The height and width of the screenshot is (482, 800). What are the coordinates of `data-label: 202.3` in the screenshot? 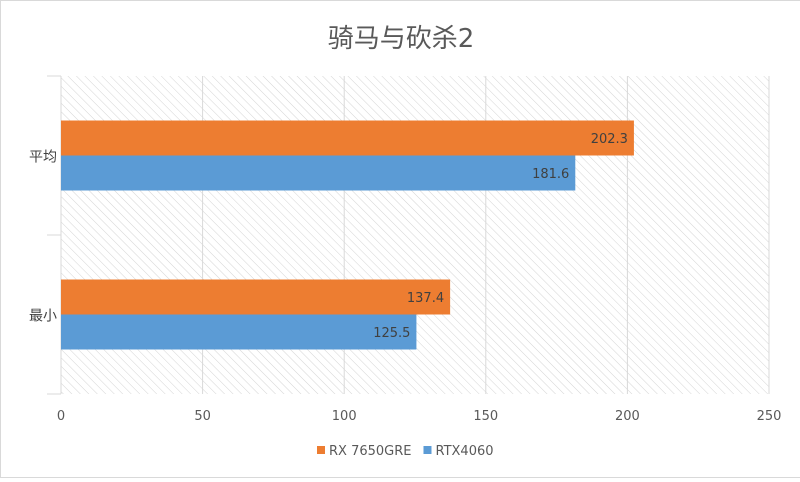 It's located at (609, 139).